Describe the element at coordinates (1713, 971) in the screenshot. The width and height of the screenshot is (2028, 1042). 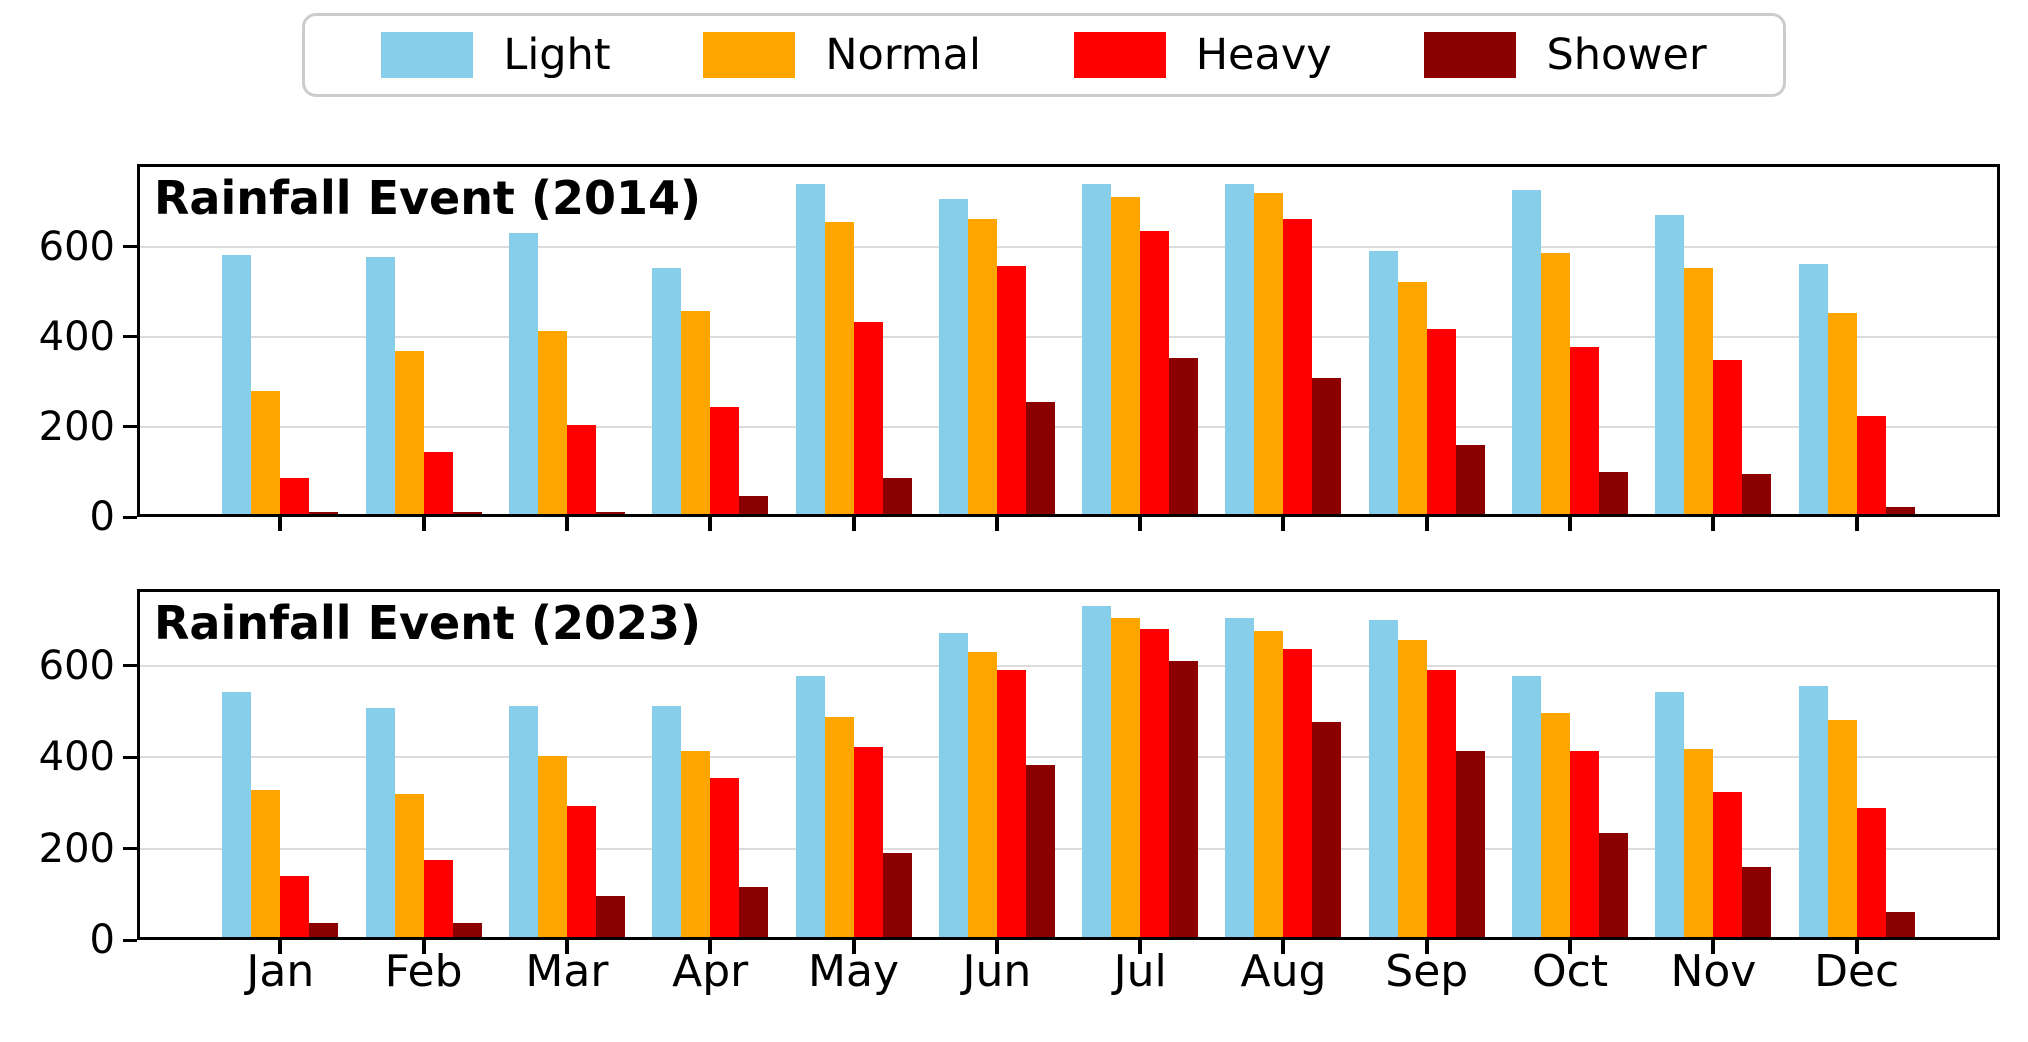
I see `month-label-nov: Nov` at that location.